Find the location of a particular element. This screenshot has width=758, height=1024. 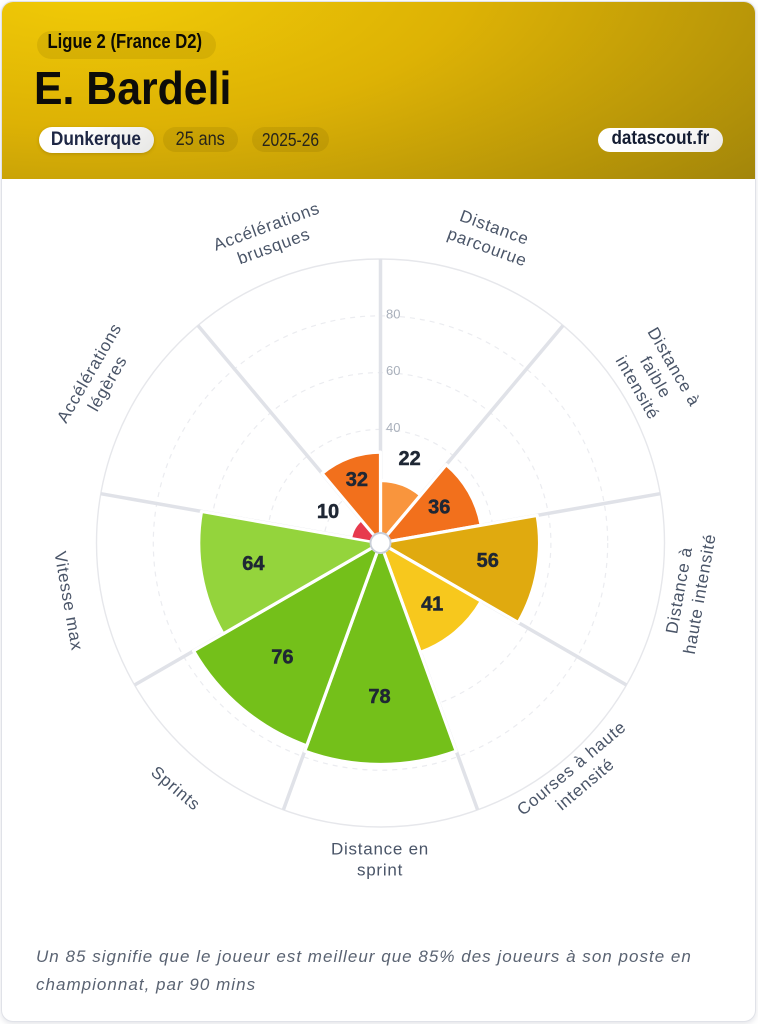

svg-text: 10 is located at coordinates (328, 512).